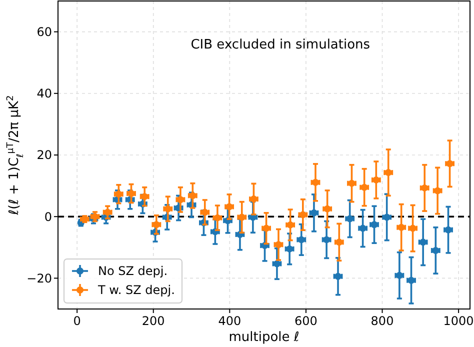  Describe the element at coordinates (382, 321) in the screenshot. I see `x-tick-label: 800` at that location.